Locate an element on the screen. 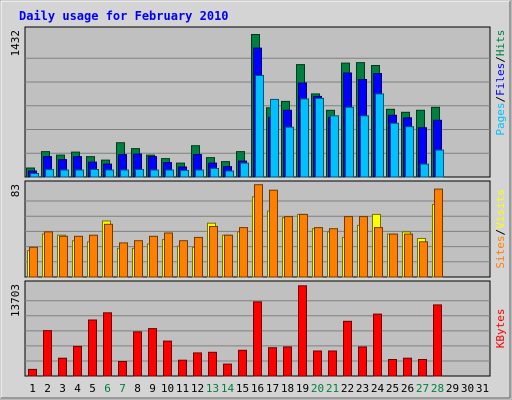  y-max-label: 13703 is located at coordinates (15, 300).